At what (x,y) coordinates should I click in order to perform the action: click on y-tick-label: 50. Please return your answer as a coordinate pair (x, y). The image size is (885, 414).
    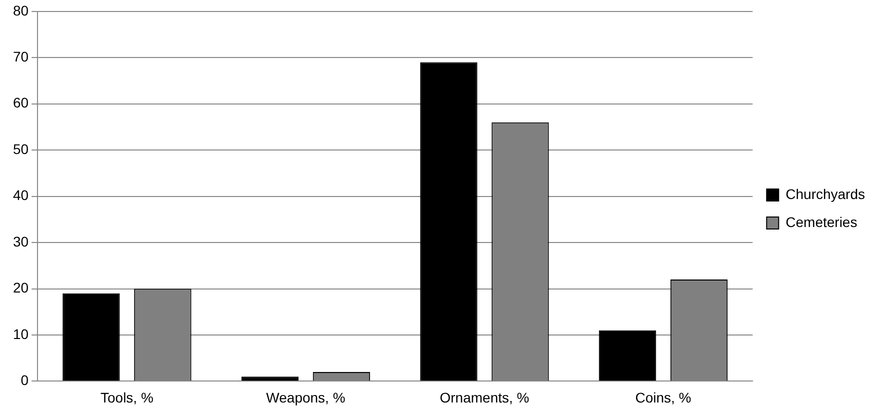
    Looking at the image, I should click on (20, 148).